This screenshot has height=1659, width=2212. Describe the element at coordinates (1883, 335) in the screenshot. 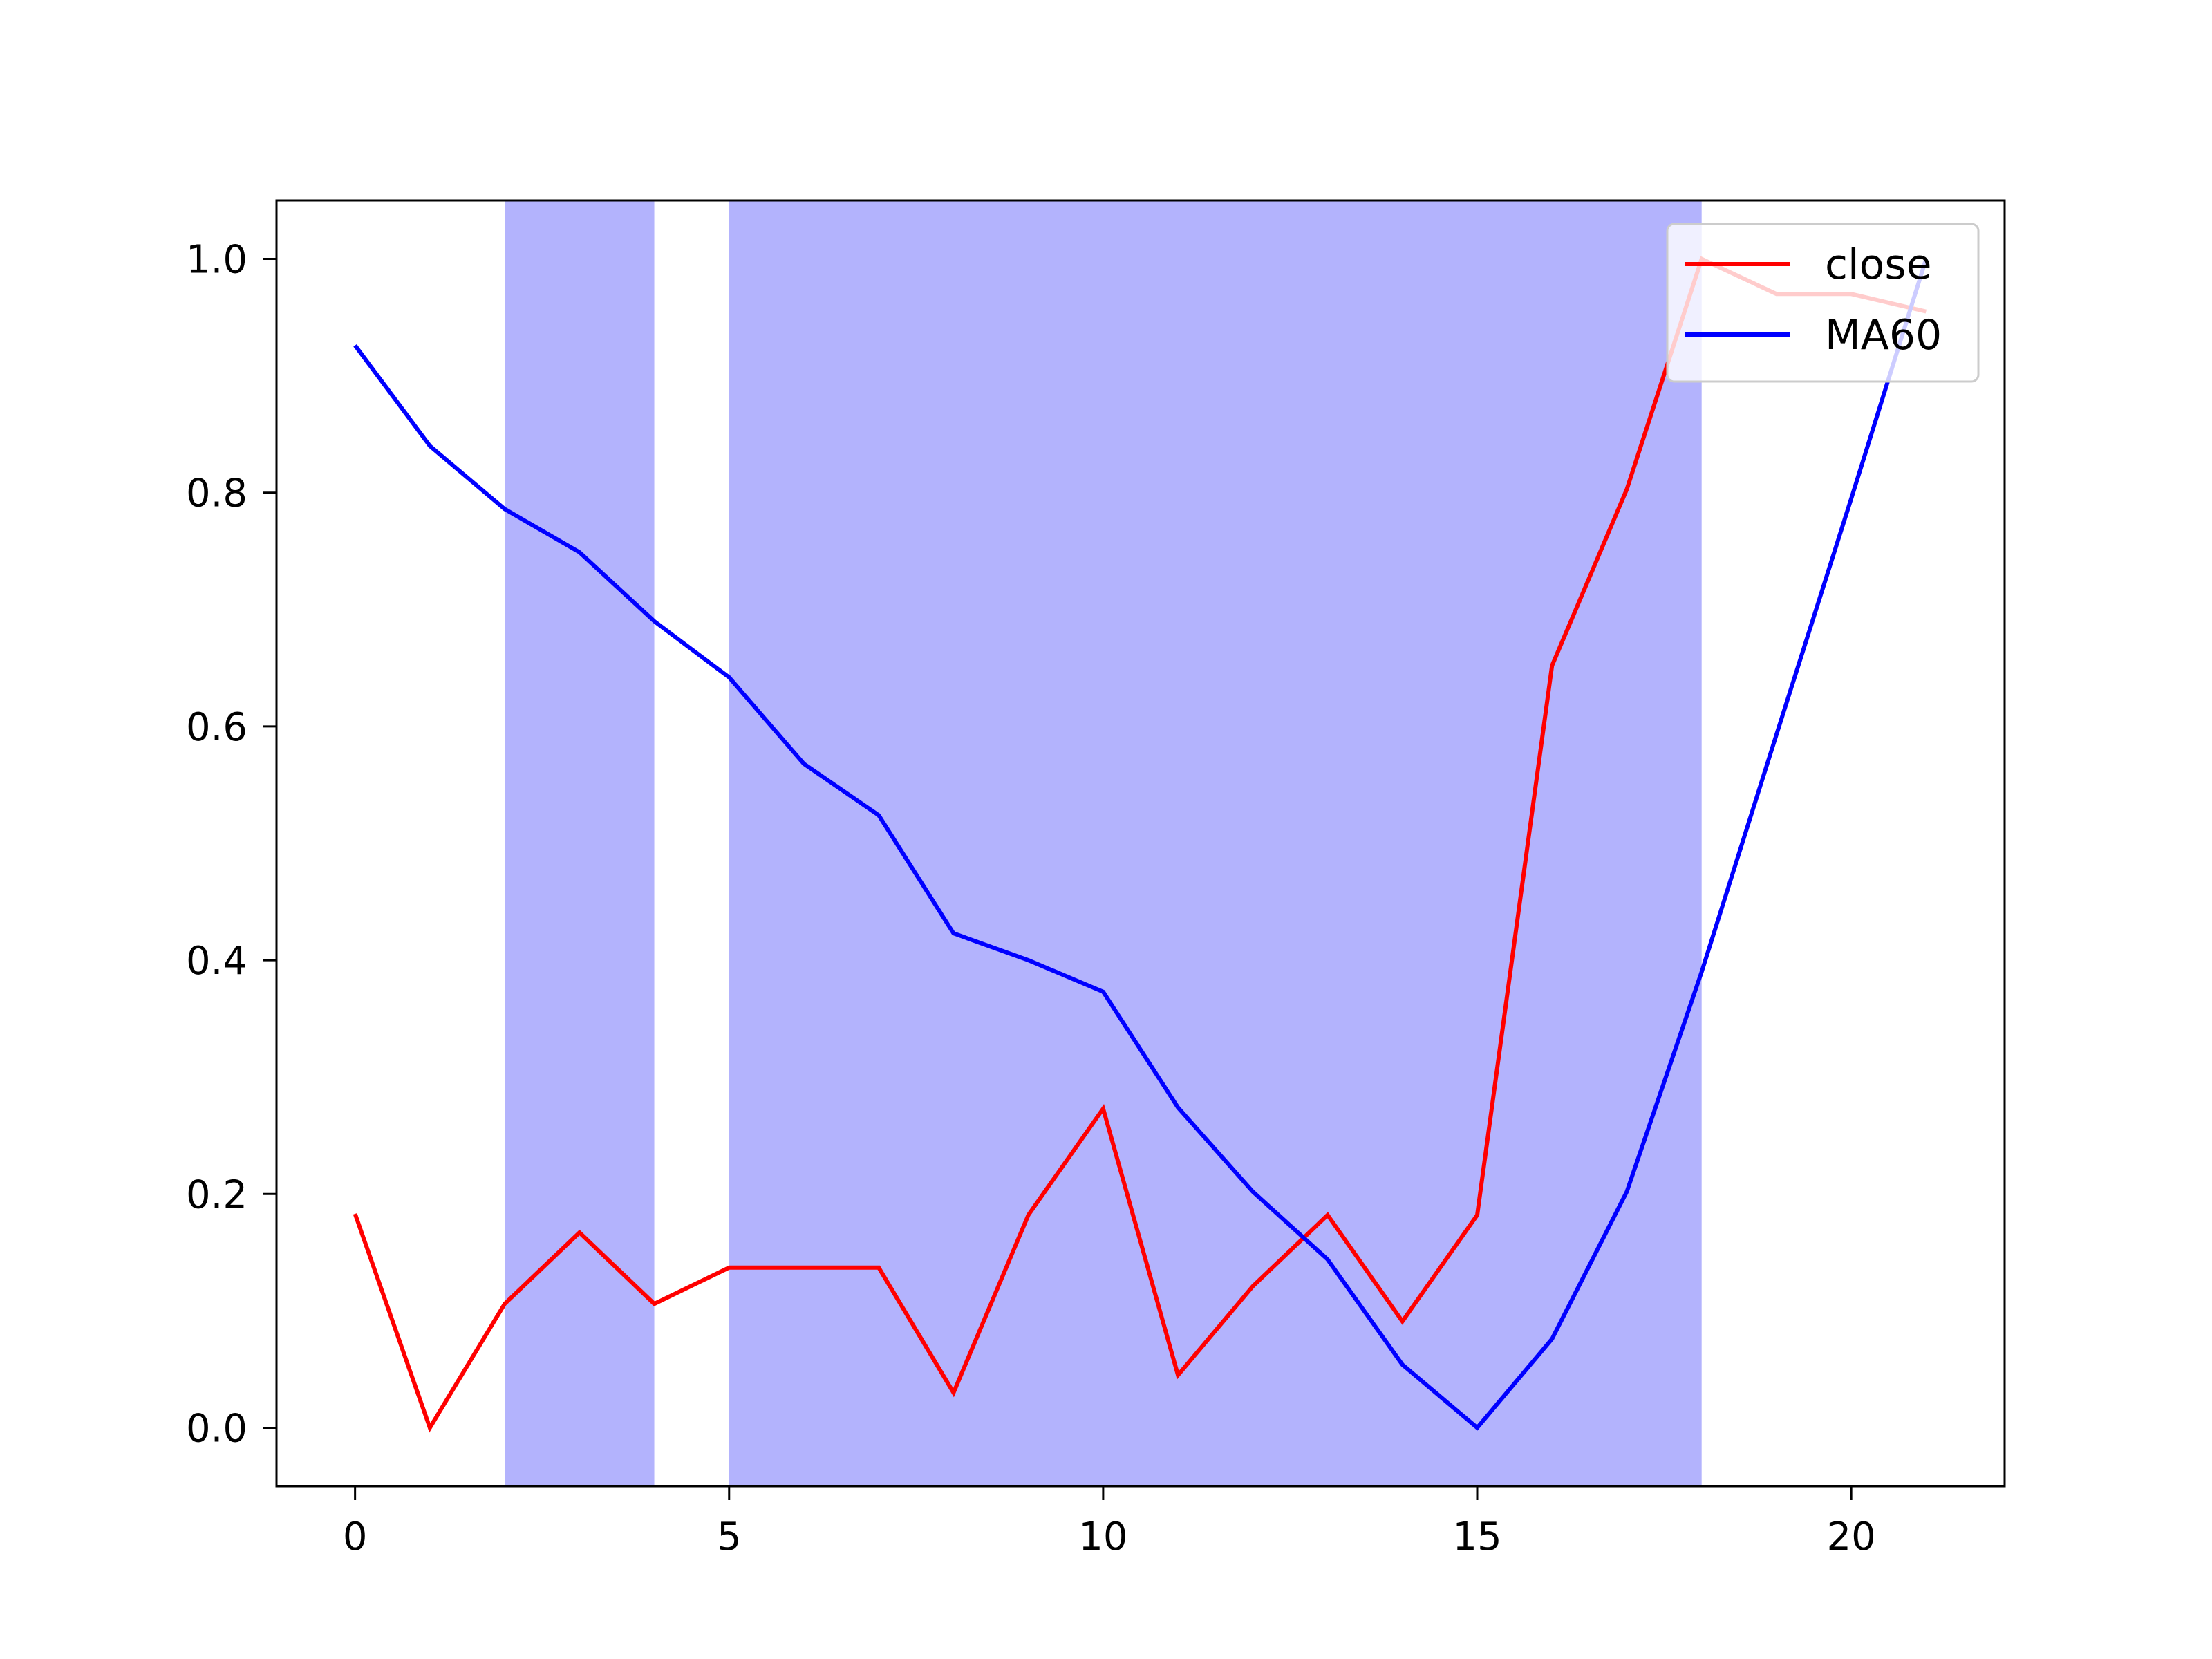

I see `legend-label-ma60: MA60` at that location.